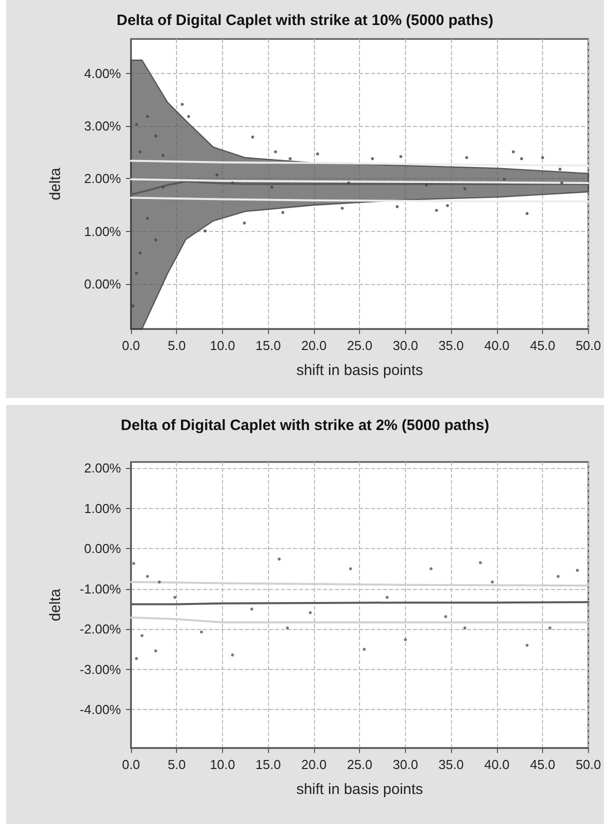 The width and height of the screenshot is (610, 824). Describe the element at coordinates (101, 588) in the screenshot. I see `y-tick-label: -1.00%` at that location.